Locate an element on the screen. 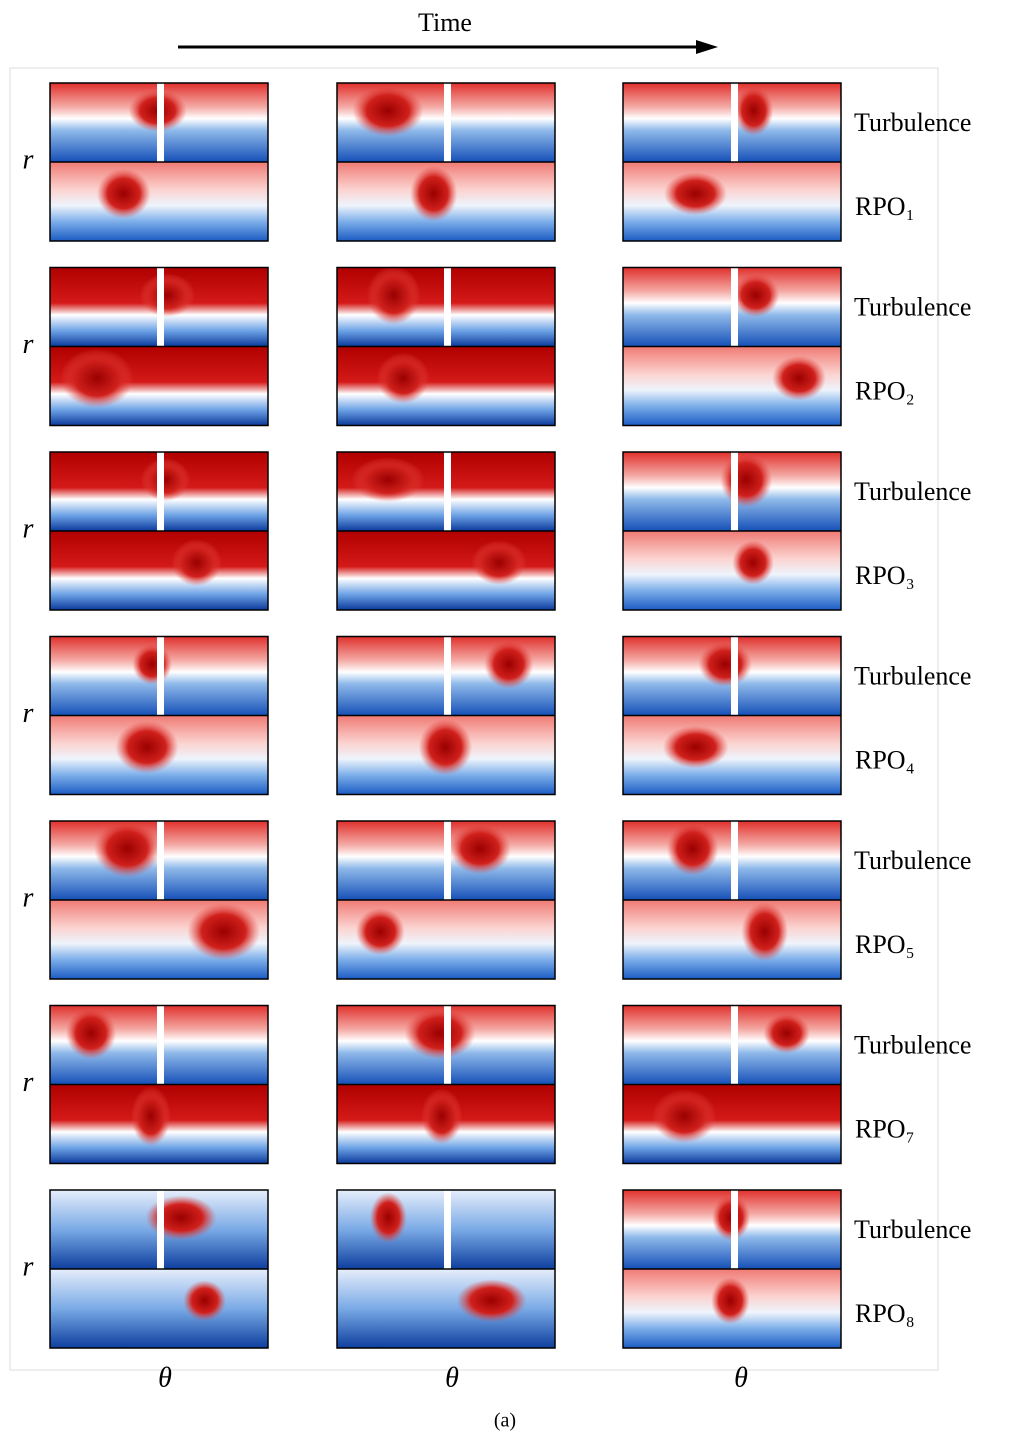 The height and width of the screenshot is (1439, 1009). rpo-label: RPO₄ is located at coordinates (885, 759).